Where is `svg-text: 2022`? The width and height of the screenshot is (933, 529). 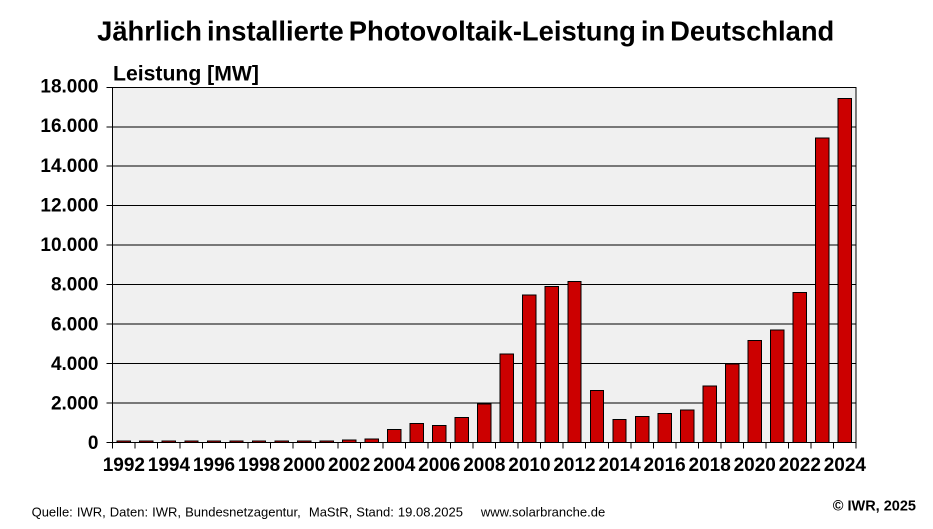 svg-text: 2022 is located at coordinates (800, 465).